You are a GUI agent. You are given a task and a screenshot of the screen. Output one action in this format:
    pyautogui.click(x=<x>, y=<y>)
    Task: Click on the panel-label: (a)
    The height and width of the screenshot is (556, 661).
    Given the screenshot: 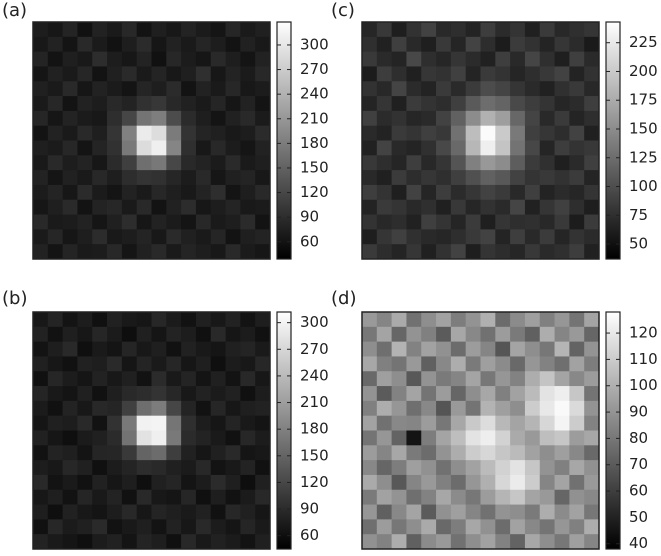 What is the action you would take?
    pyautogui.click(x=14, y=10)
    